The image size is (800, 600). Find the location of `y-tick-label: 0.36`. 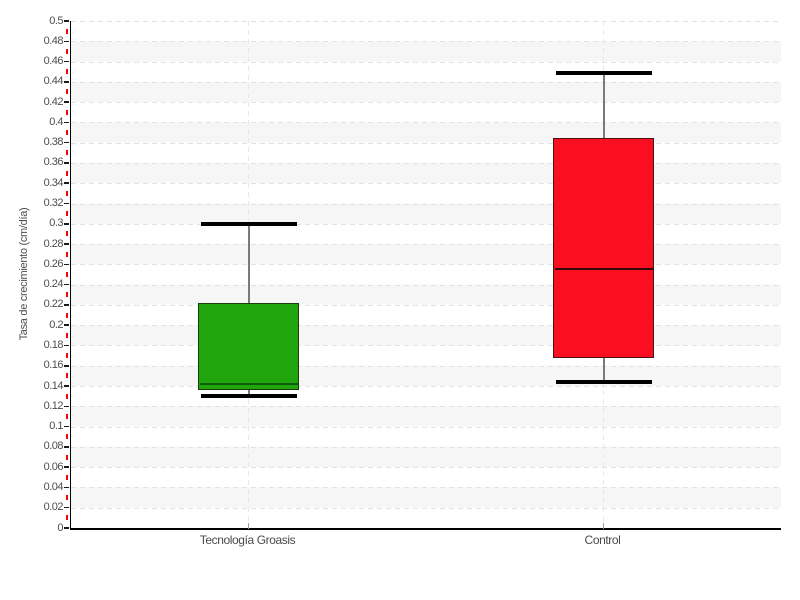

y-tick-label: 0.36 is located at coordinates (53, 162).